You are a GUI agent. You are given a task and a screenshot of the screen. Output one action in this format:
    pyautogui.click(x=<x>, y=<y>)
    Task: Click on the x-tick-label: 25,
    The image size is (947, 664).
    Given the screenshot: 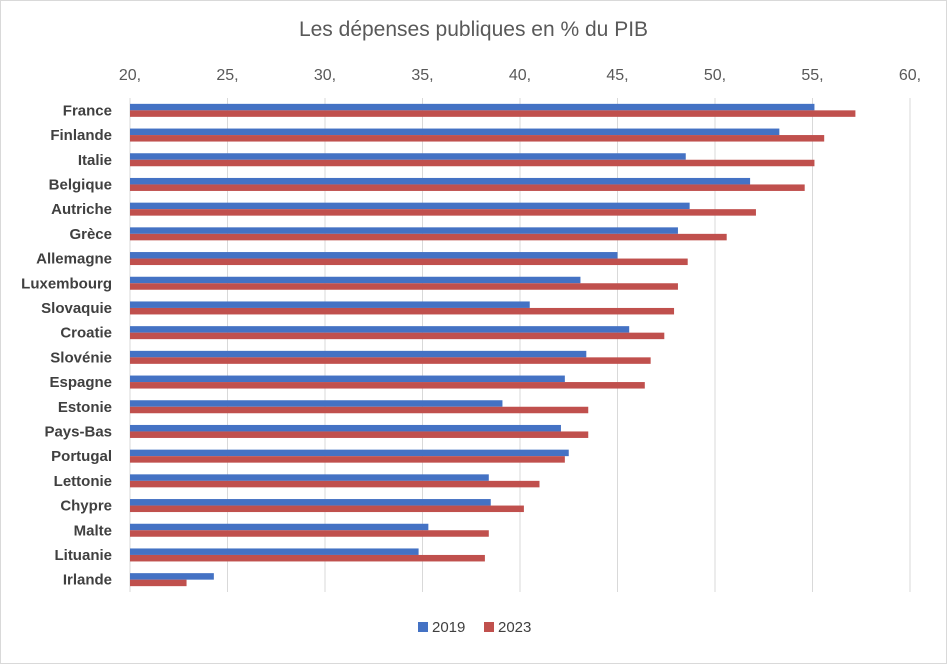 What is the action you would take?
    pyautogui.click(x=227, y=75)
    